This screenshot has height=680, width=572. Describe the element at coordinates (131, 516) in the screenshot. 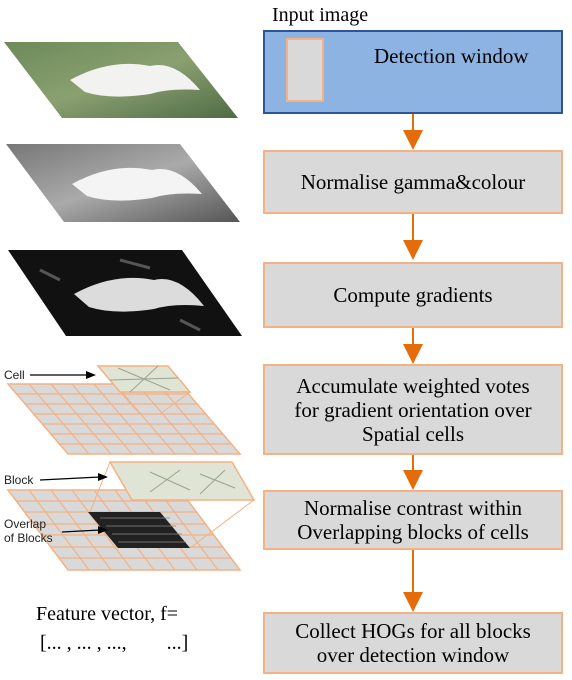

I see `block-grid` at that location.